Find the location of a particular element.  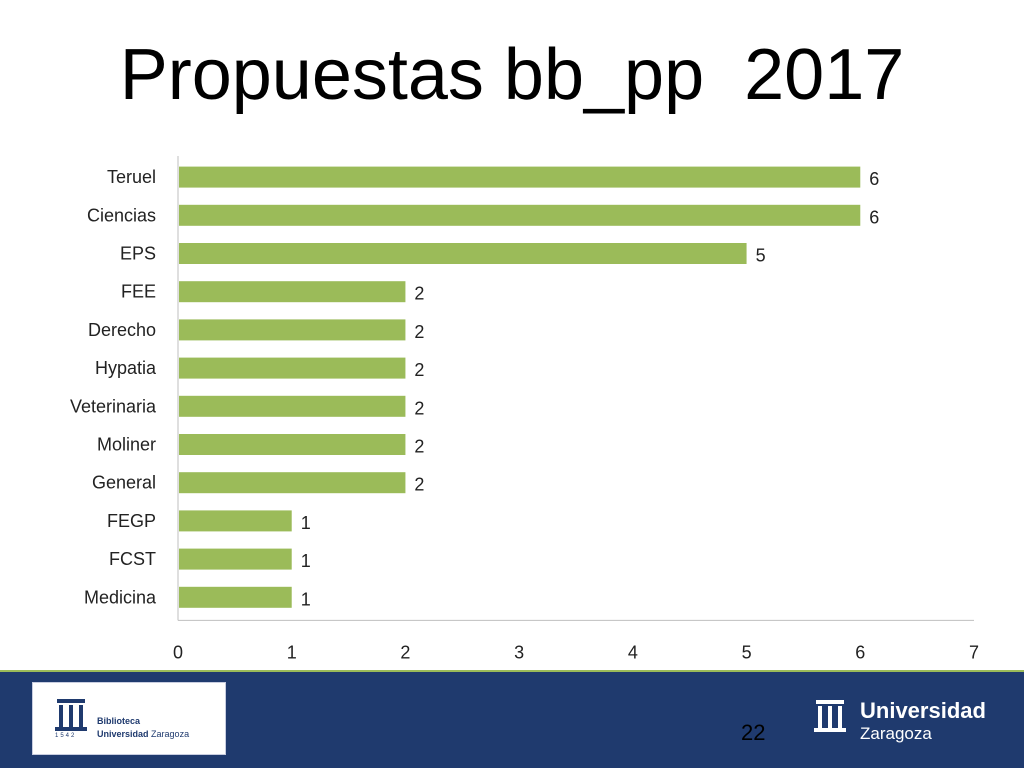

x-tick-label: 7 is located at coordinates (974, 652).